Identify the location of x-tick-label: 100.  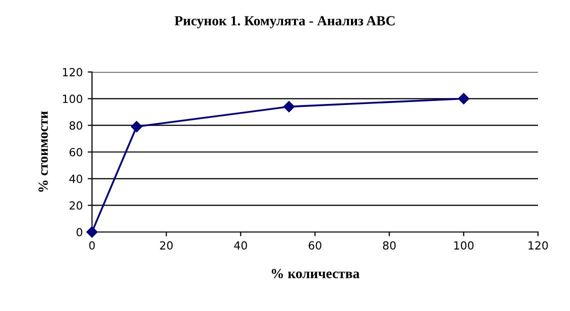
(464, 245).